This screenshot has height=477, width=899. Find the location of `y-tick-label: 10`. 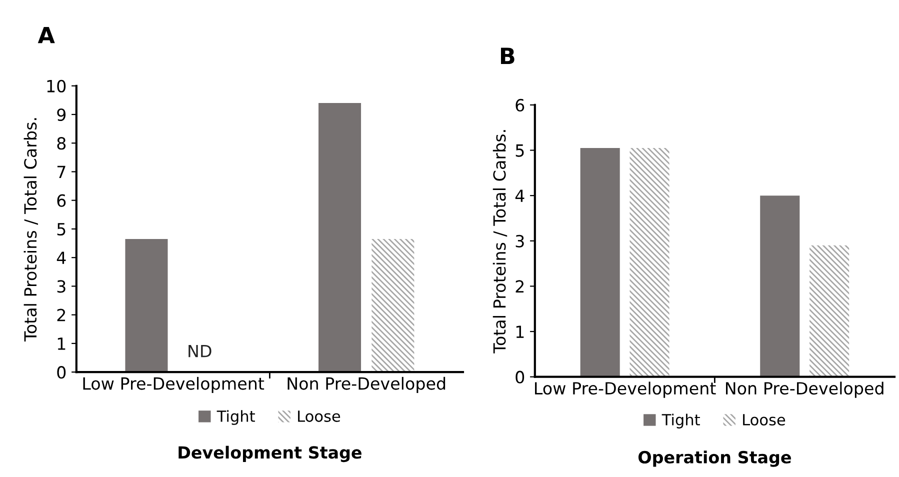

y-tick-label: 10 is located at coordinates (56, 86).